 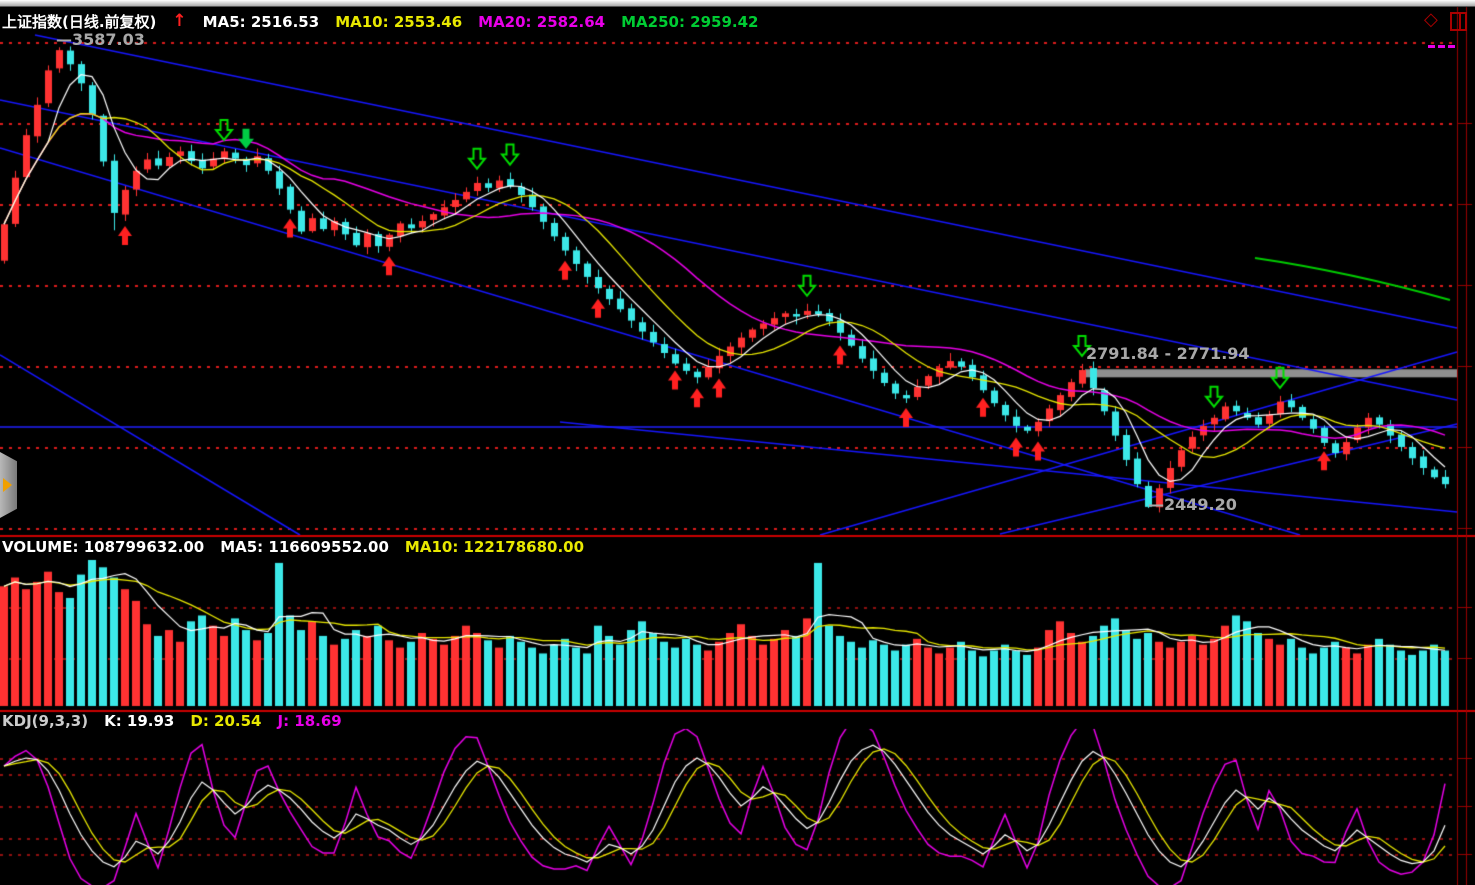 What do you see at coordinates (494, 547) in the screenshot?
I see `volume-ma10-value: MA10: 122178680.00` at bounding box center [494, 547].